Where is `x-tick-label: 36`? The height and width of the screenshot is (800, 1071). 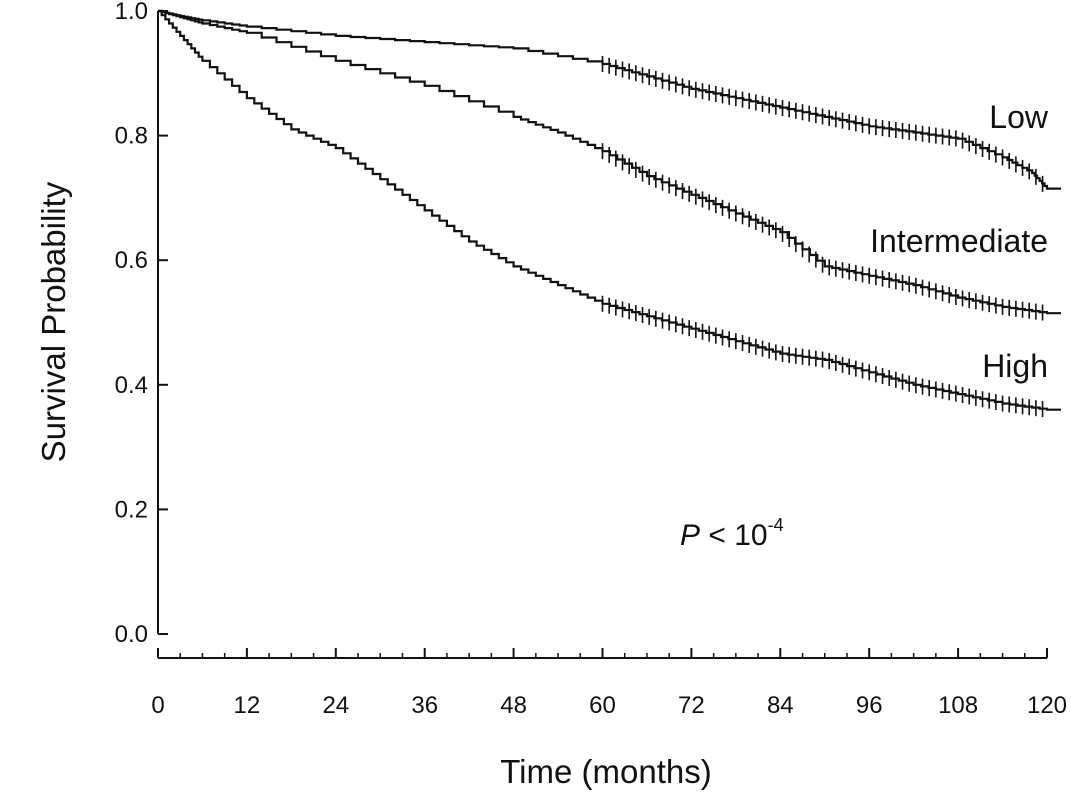 x-tick-label: 36 is located at coordinates (424, 705).